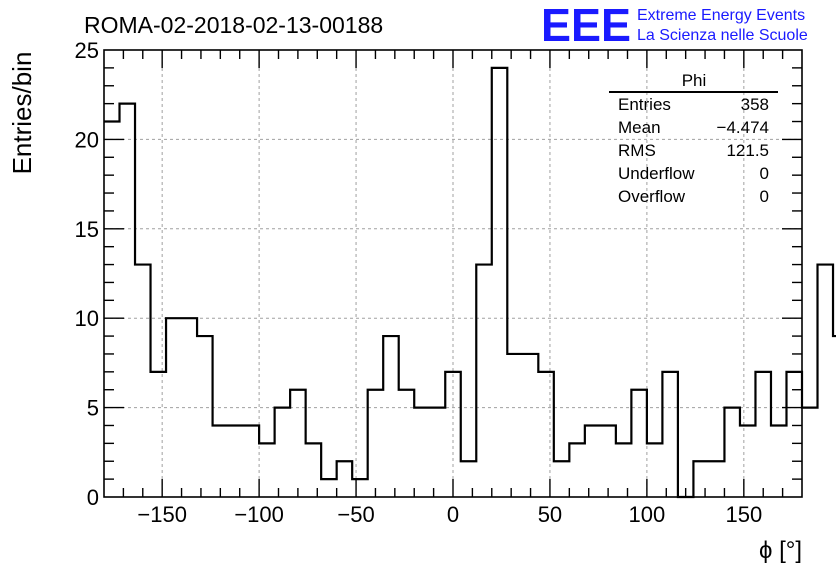  Describe the element at coordinates (233, 25) in the screenshot. I see `chart-title: ROMA-02-2018-02-13-00188` at that location.